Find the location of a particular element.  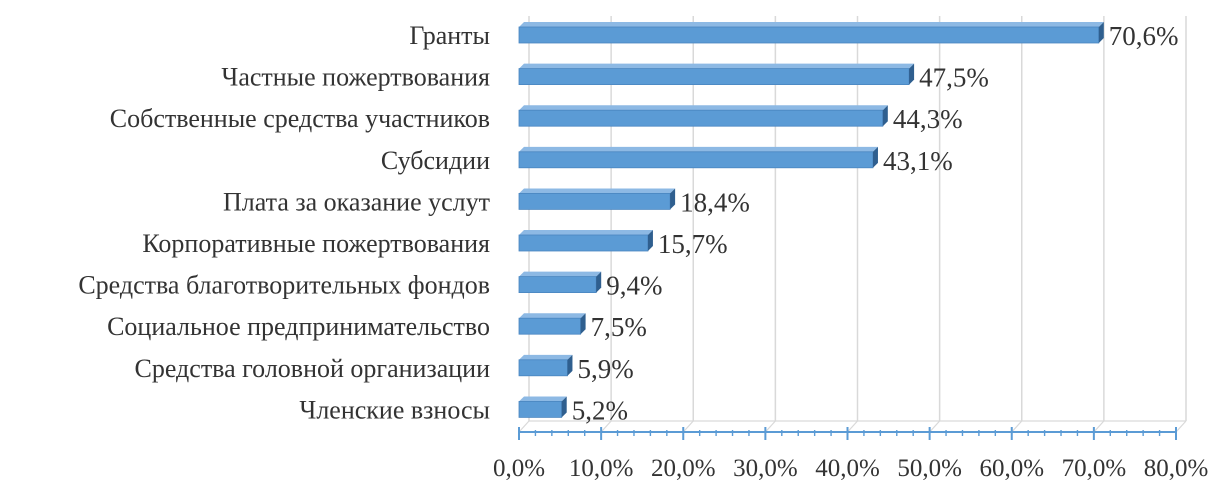

category-label: Членские взносы is located at coordinates (394, 409).